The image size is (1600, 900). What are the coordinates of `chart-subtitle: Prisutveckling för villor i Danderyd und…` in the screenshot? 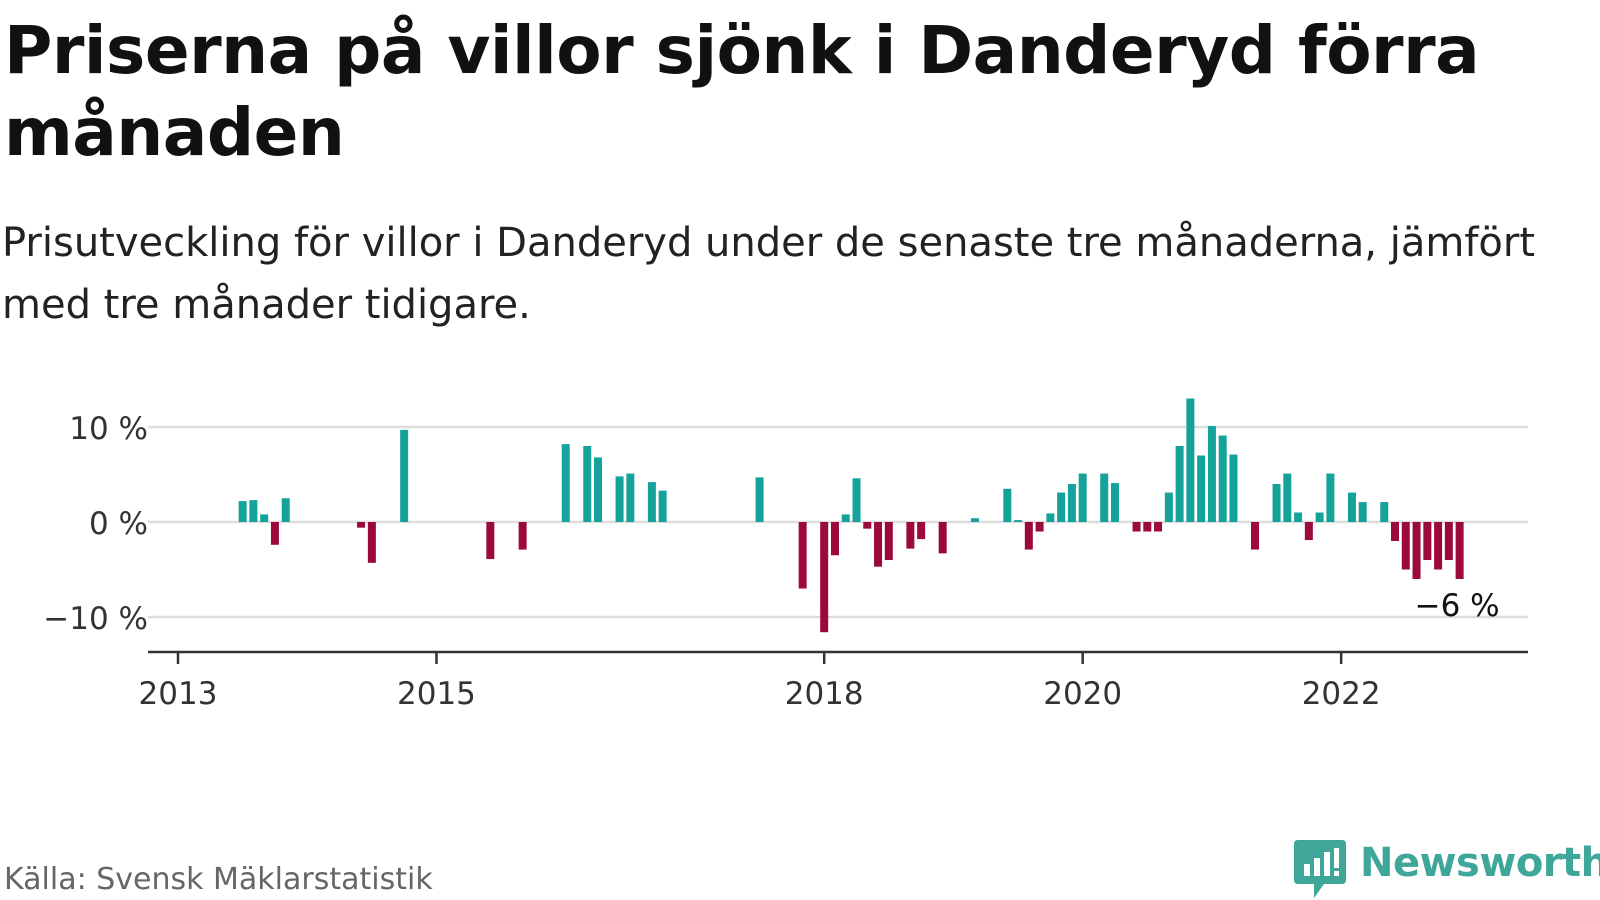 It's located at (769, 274).